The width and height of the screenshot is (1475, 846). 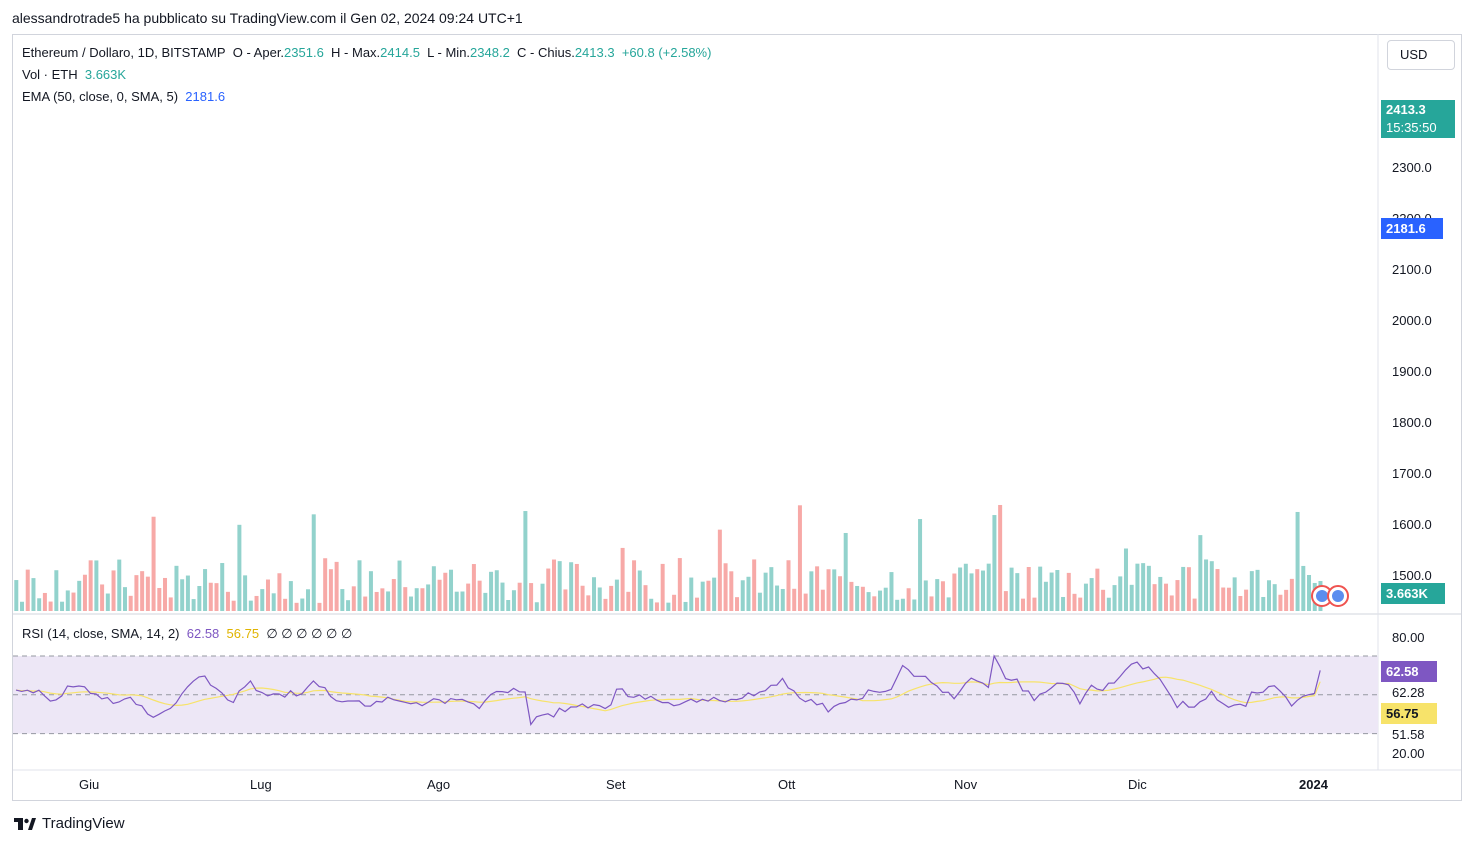 What do you see at coordinates (1412, 524) in the screenshot?
I see `price-tick: 1600.0` at bounding box center [1412, 524].